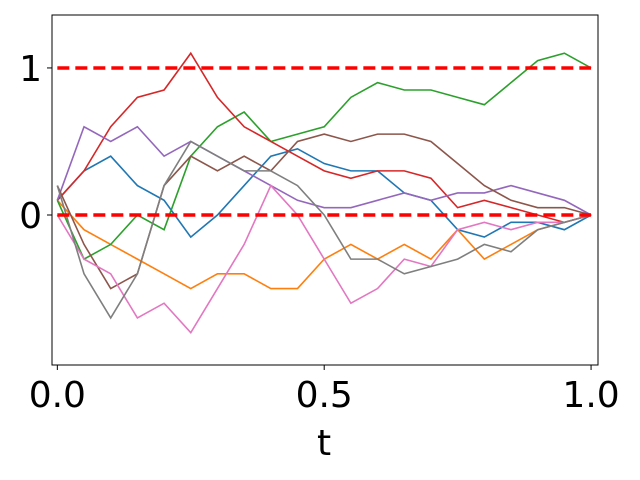 The image size is (640, 480). Describe the element at coordinates (57, 395) in the screenshot. I see `x-tick-label: 0.0` at that location.